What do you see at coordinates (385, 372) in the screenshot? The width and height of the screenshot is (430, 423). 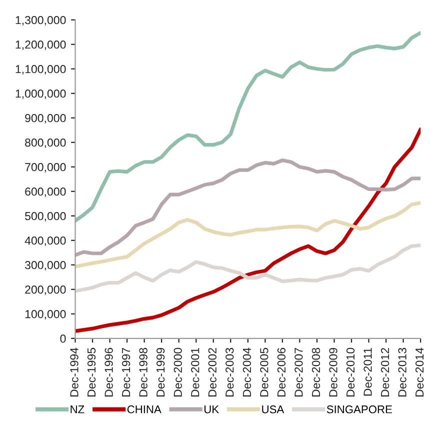 I see `x-tick-label: Dec-2012` at bounding box center [385, 372].